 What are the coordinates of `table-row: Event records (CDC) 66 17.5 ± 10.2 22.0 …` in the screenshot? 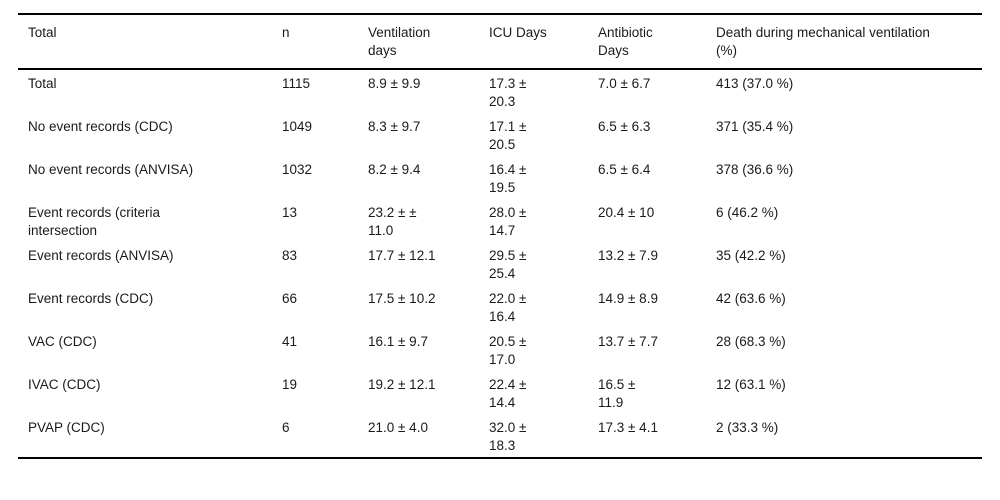 It's located at (500, 306).